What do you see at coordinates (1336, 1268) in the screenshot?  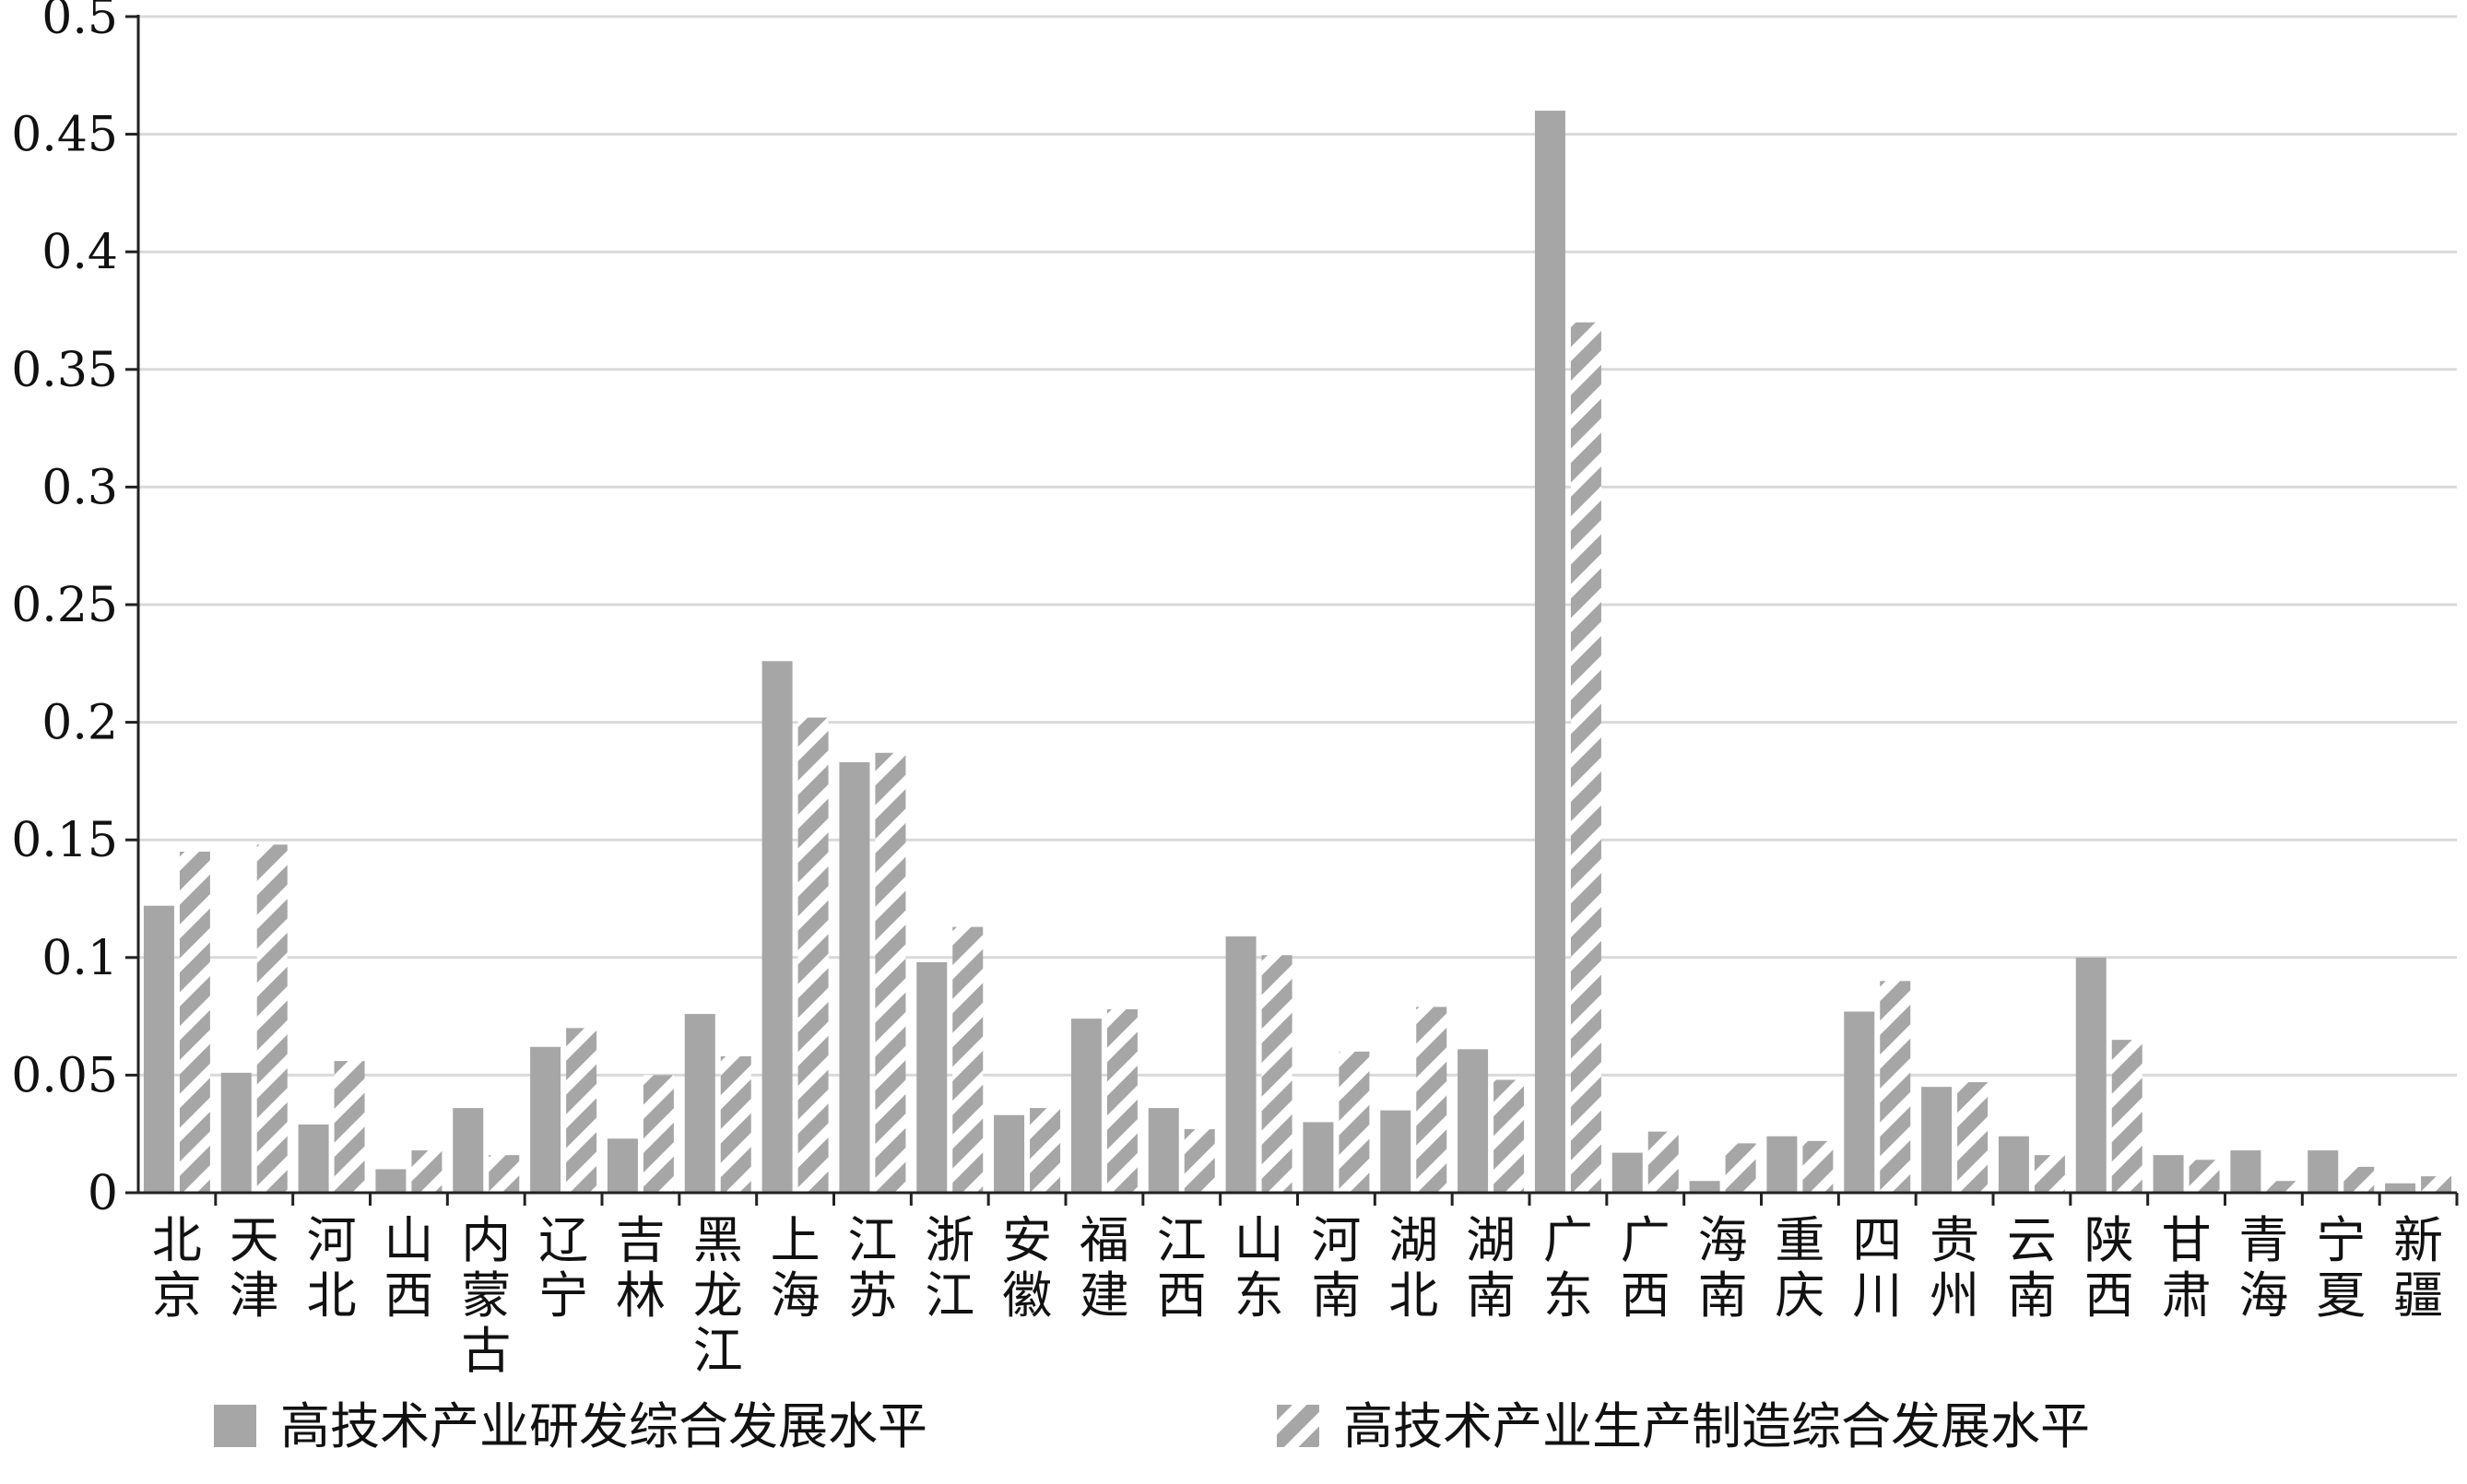 I see `x-category-label: 河南` at bounding box center [1336, 1268].